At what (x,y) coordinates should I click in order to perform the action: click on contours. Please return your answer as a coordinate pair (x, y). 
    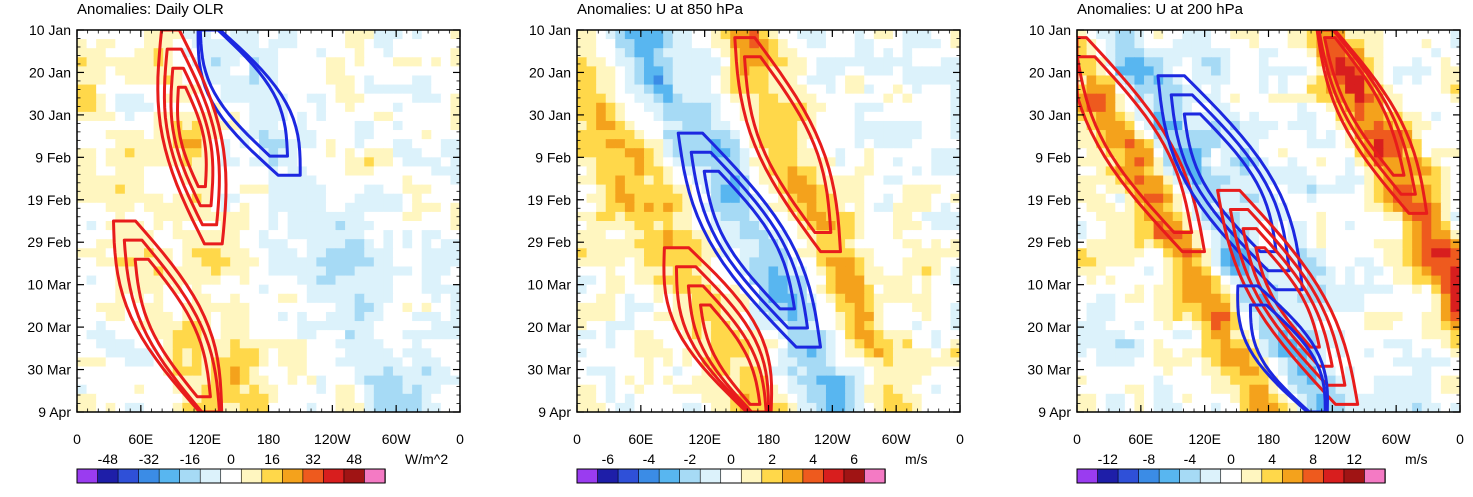
    Looking at the image, I should click on (207, 221).